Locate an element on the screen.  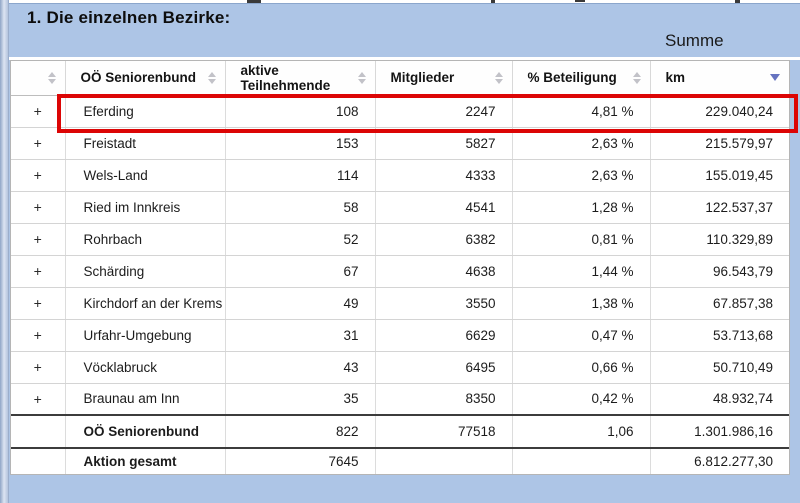
summary-label-cell: Aktion gesamt is located at coordinates (145, 460).